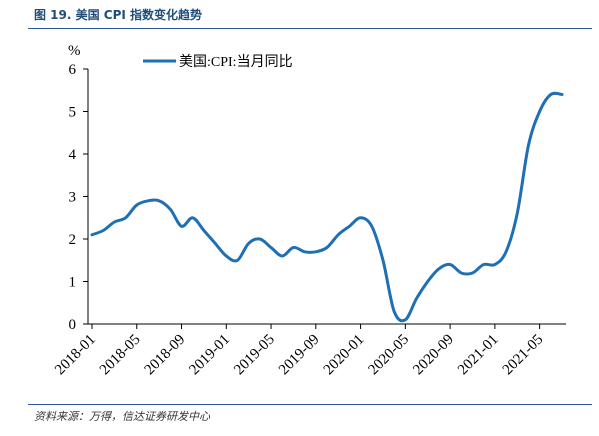 Image resolution: width=599 pixels, height=436 pixels. Describe the element at coordinates (73, 240) in the screenshot. I see `y-tick-label: 2` at that location.